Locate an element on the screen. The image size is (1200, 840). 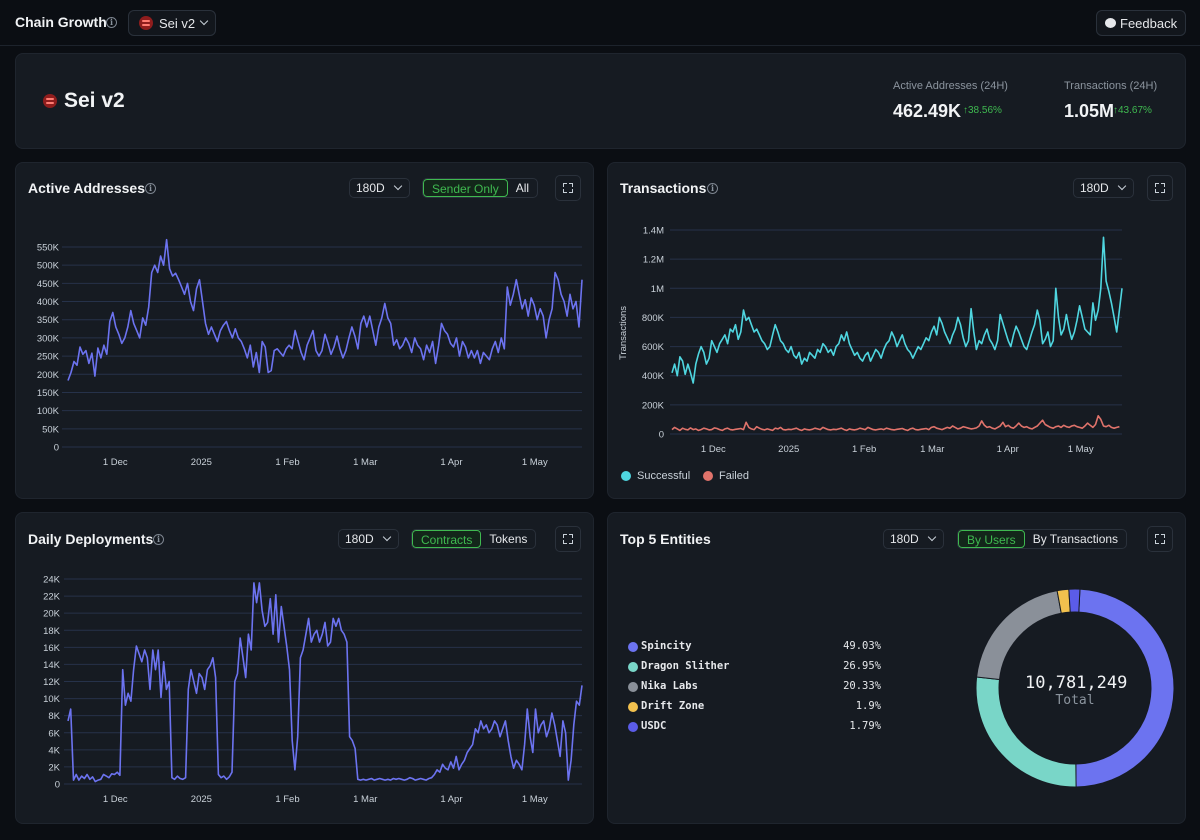
donut-total-label: Total is located at coordinates (1075, 700).